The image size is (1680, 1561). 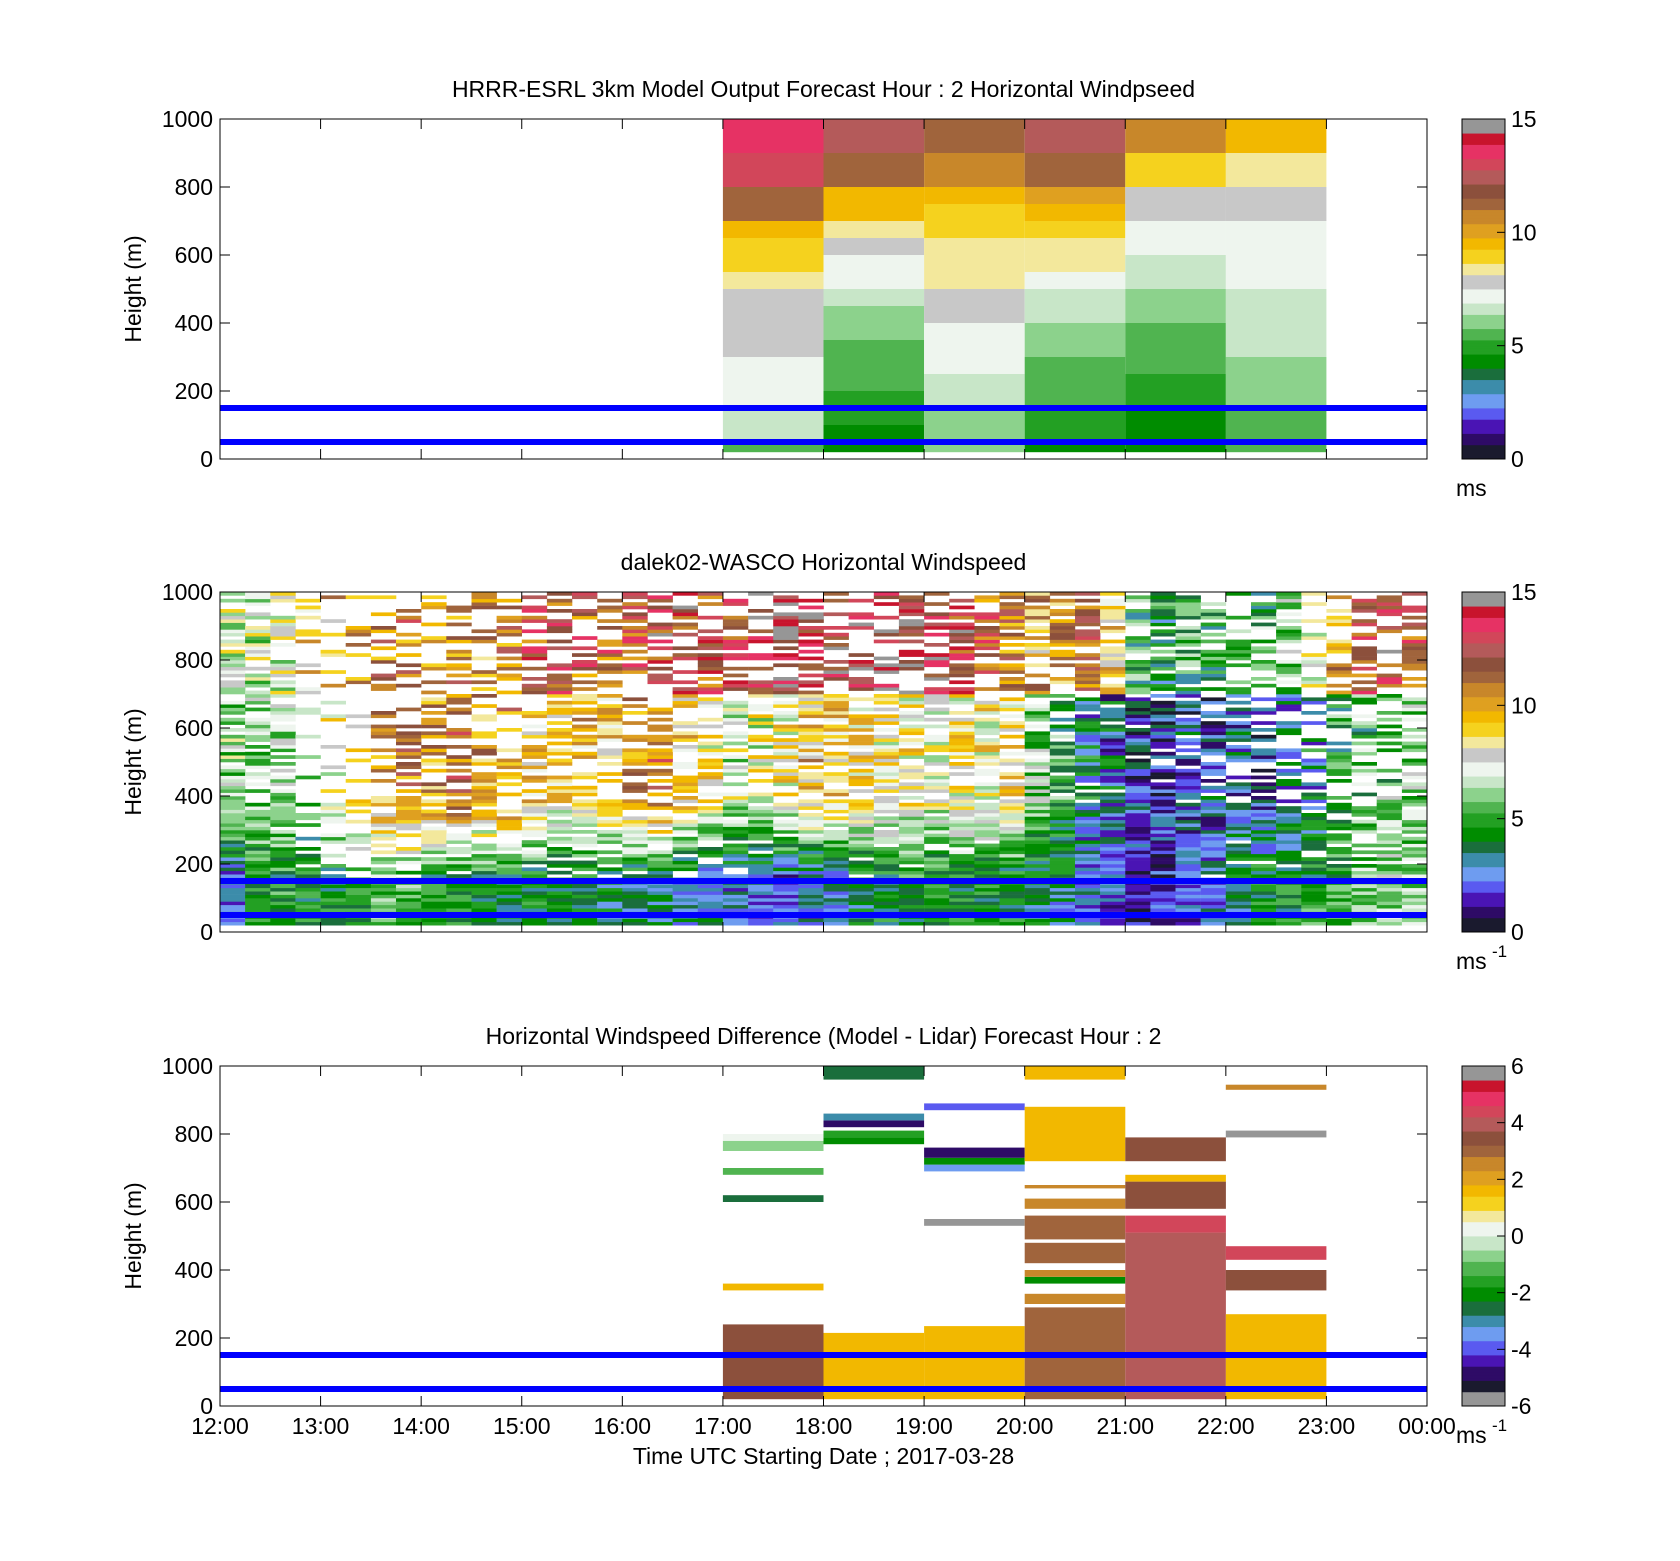 What do you see at coordinates (1517, 459) in the screenshot?
I see `colorbar-tick-label: 0` at bounding box center [1517, 459].